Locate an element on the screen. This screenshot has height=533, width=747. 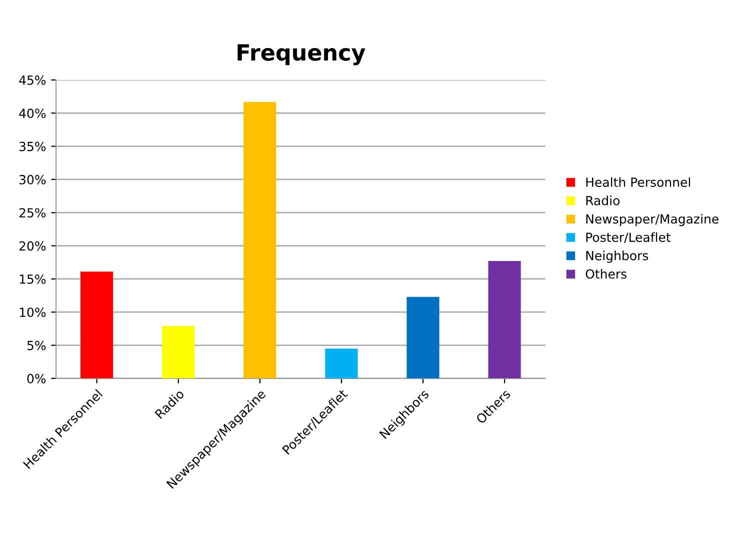
y-tick-label: 15% is located at coordinates (33, 279).